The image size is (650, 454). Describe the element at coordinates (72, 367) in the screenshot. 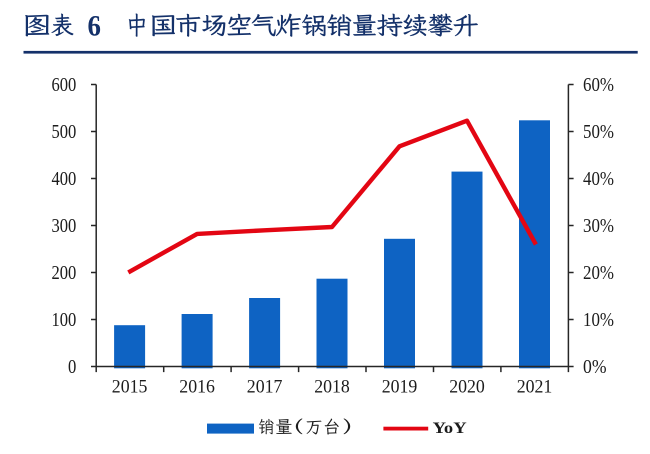

I see `svg-text: 0` at that location.